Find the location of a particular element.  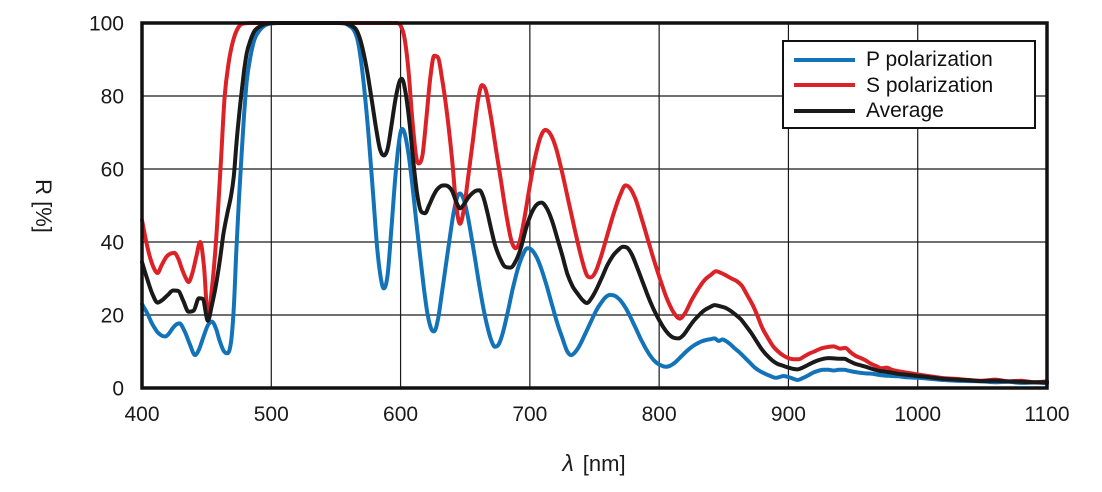

y-tick-label: 60 is located at coordinates (112, 170).